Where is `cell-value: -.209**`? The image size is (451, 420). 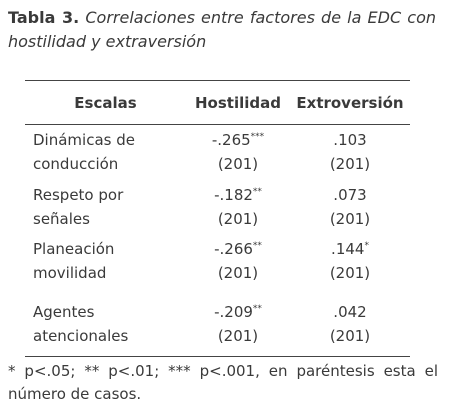 cell-value: -.209** is located at coordinates (238, 312).